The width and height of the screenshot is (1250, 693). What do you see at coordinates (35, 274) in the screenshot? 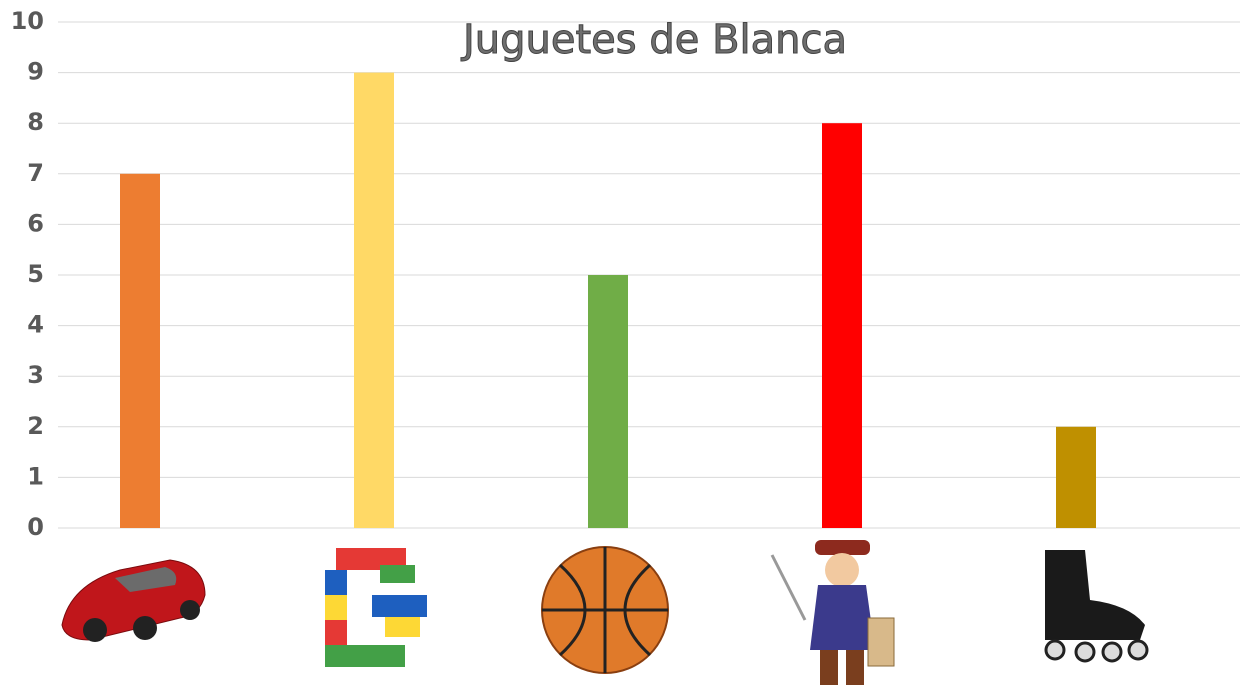
I see `y-tick-label: 5` at bounding box center [35, 274].